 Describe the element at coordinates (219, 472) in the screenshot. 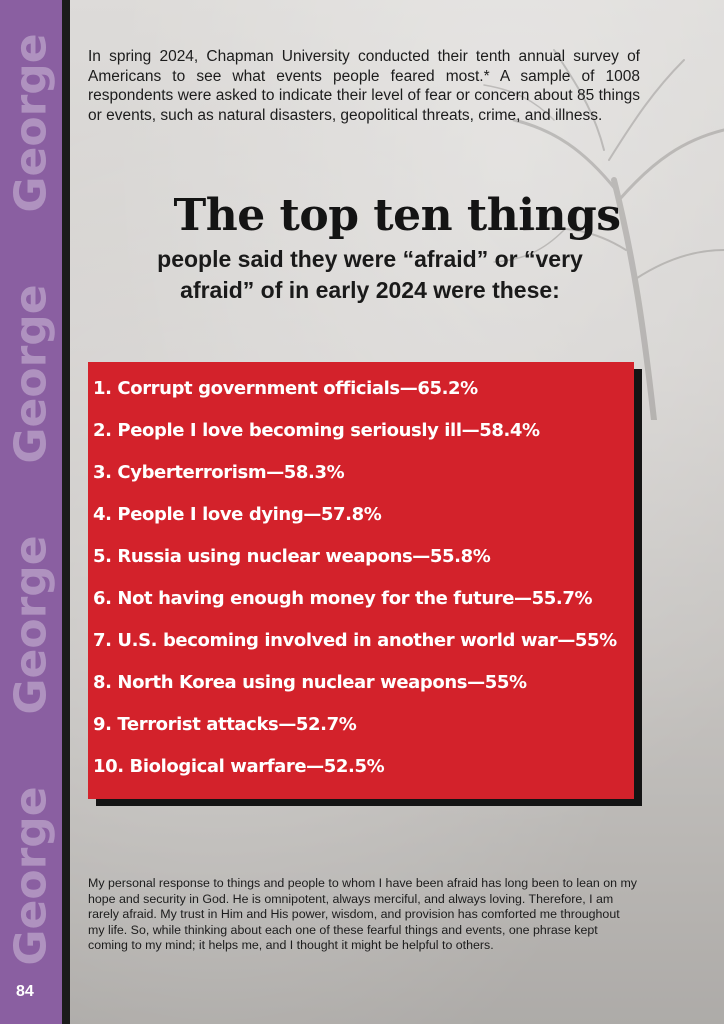

I see `fear-item: 3. Cyberterrorism—58.3%` at that location.